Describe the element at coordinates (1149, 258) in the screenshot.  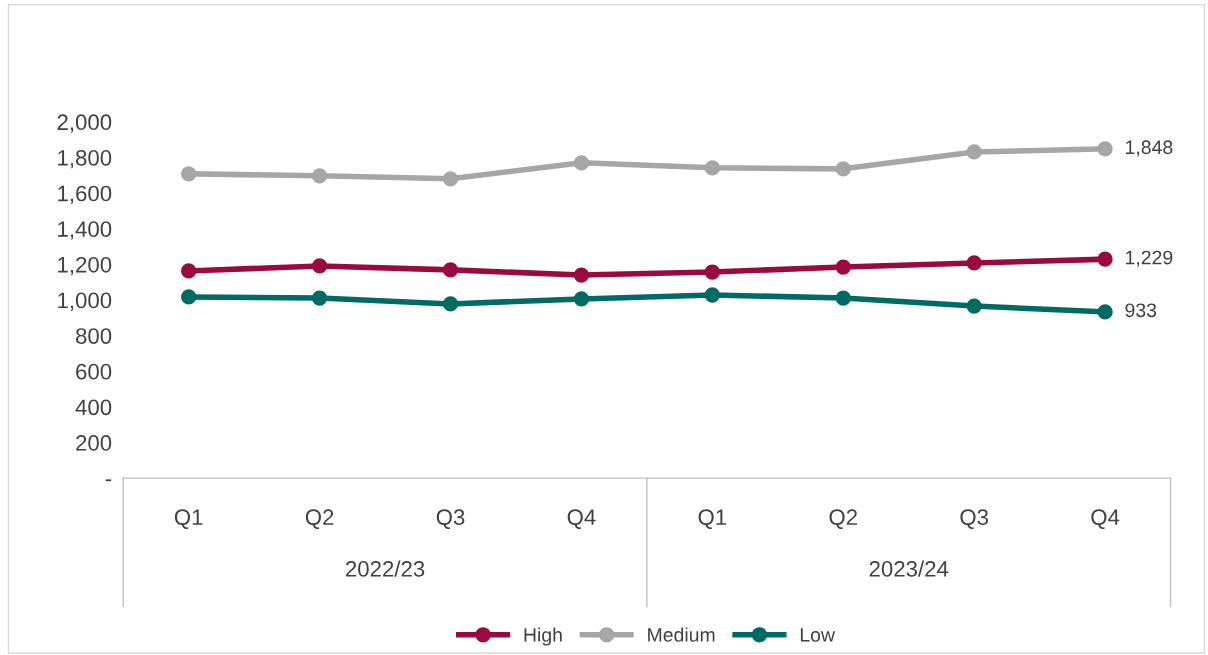
I see `data-label: 1,229` at that location.